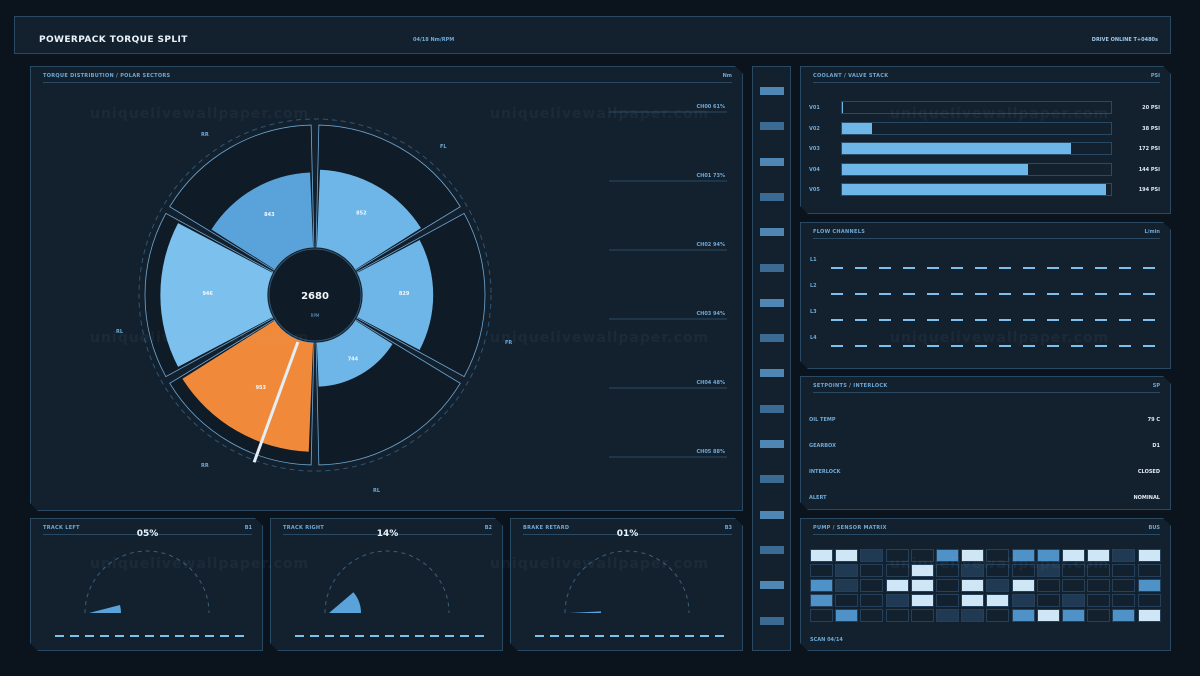 Image resolution: width=1200 pixels, height=676 pixels. What do you see at coordinates (205, 135) in the screenshot?
I see `label-rr-top: RR` at bounding box center [205, 135].